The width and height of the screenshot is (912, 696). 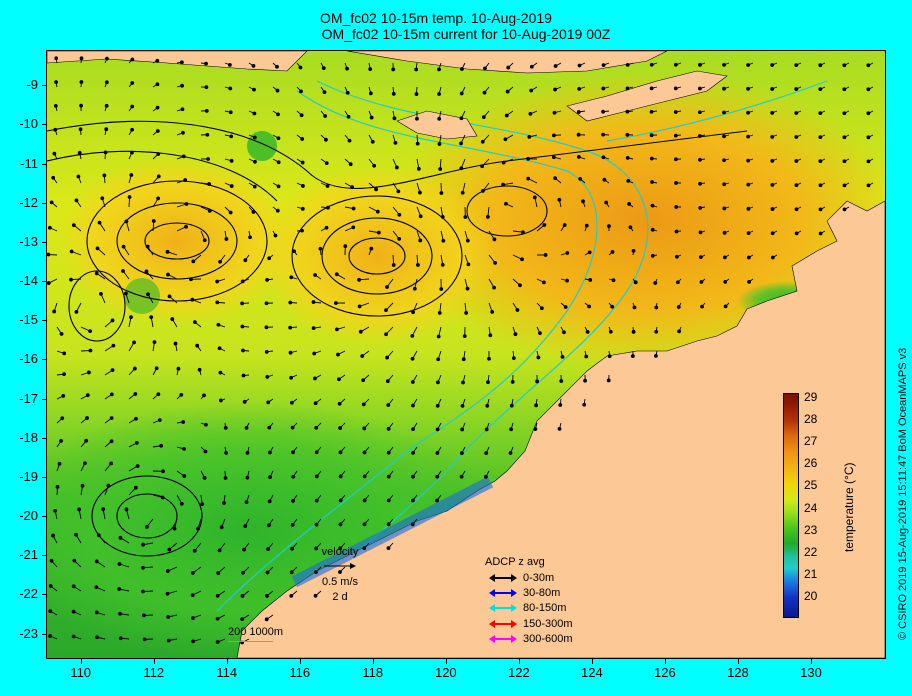 I want to click on latitude-label: -16, so click(x=28, y=359).